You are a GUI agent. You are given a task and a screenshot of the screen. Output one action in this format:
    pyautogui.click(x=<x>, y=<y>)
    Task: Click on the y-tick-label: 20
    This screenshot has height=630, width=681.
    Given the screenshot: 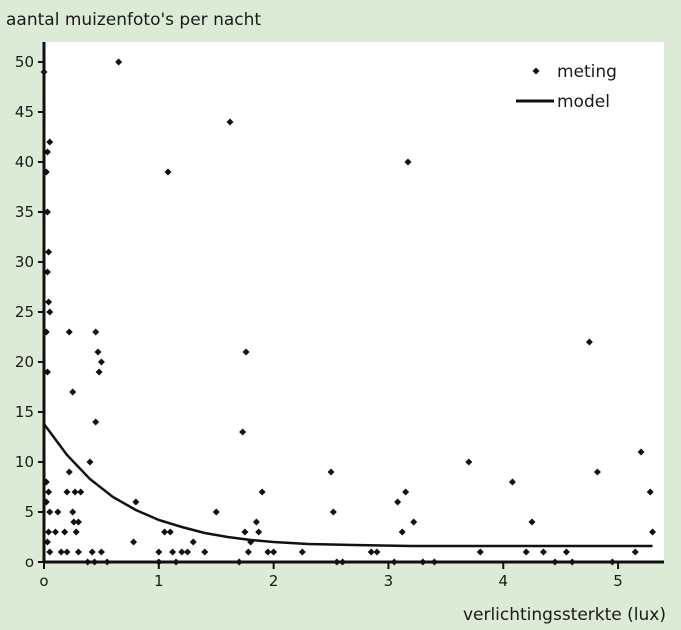 What is the action you would take?
    pyautogui.click(x=24, y=362)
    